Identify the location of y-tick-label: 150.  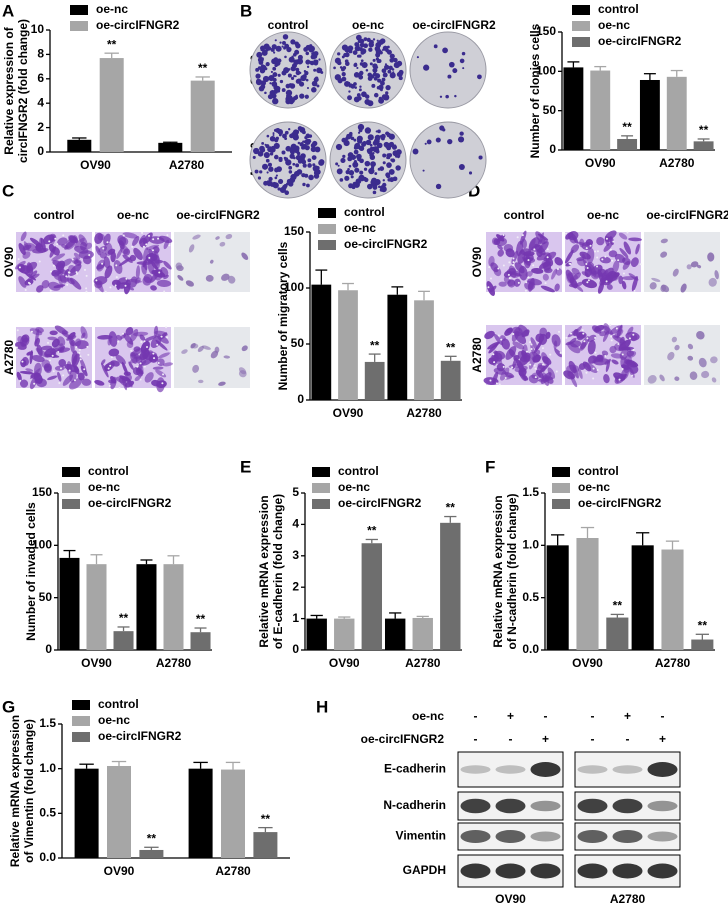
(42, 492).